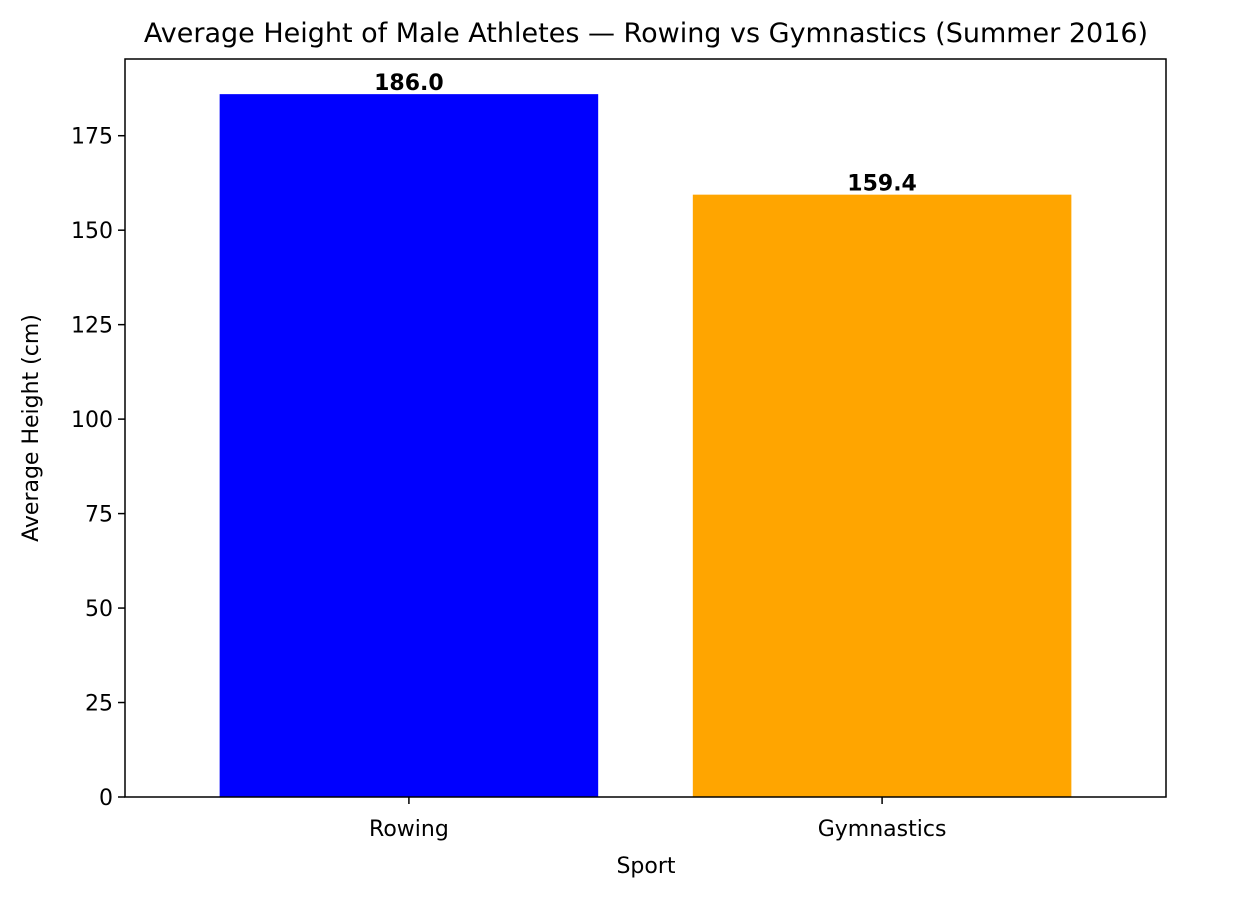  What do you see at coordinates (99, 609) in the screenshot?
I see `y-tick-label: 50` at bounding box center [99, 609].